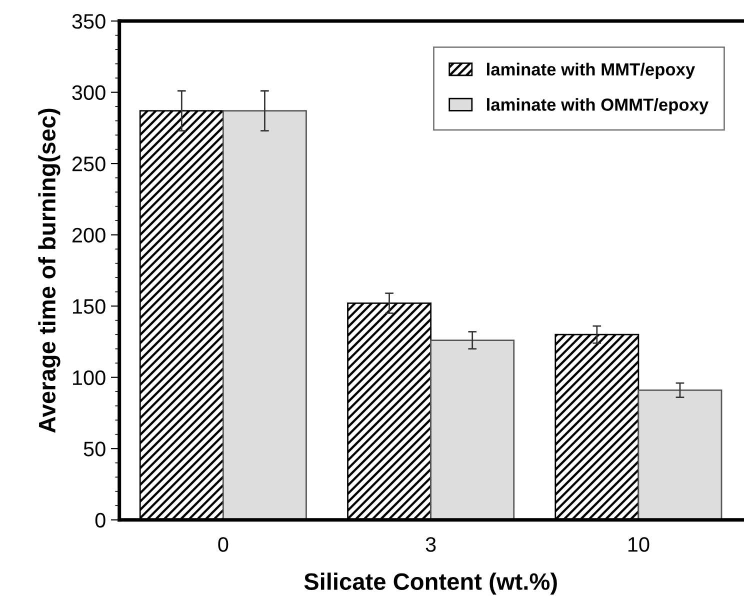  I want to click on y-axis-title: Average time of burning(sec), so click(49, 270).